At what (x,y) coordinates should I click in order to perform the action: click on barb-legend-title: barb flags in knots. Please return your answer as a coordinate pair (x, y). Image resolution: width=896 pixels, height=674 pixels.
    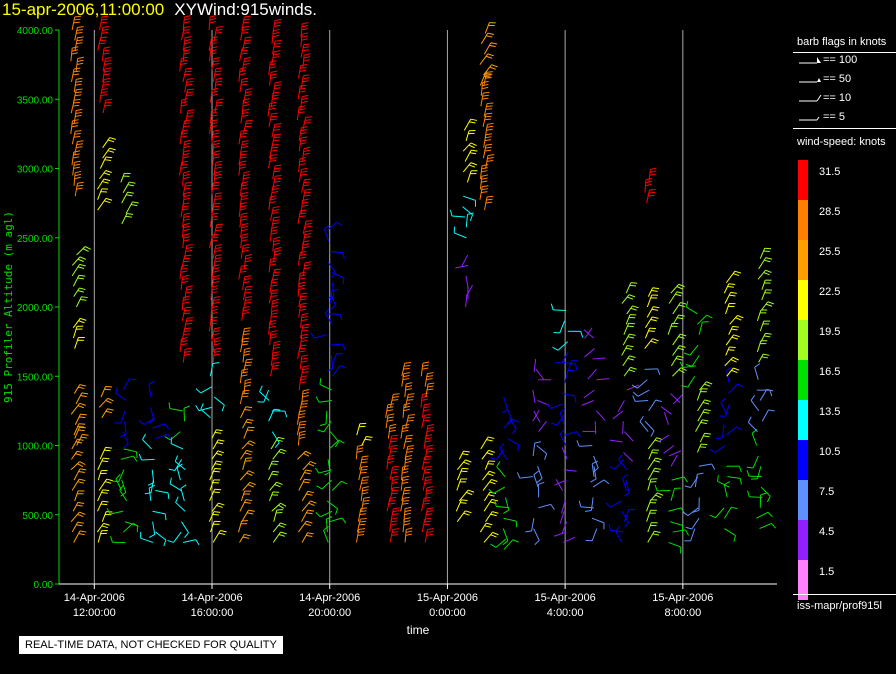
    Looking at the image, I should click on (842, 42).